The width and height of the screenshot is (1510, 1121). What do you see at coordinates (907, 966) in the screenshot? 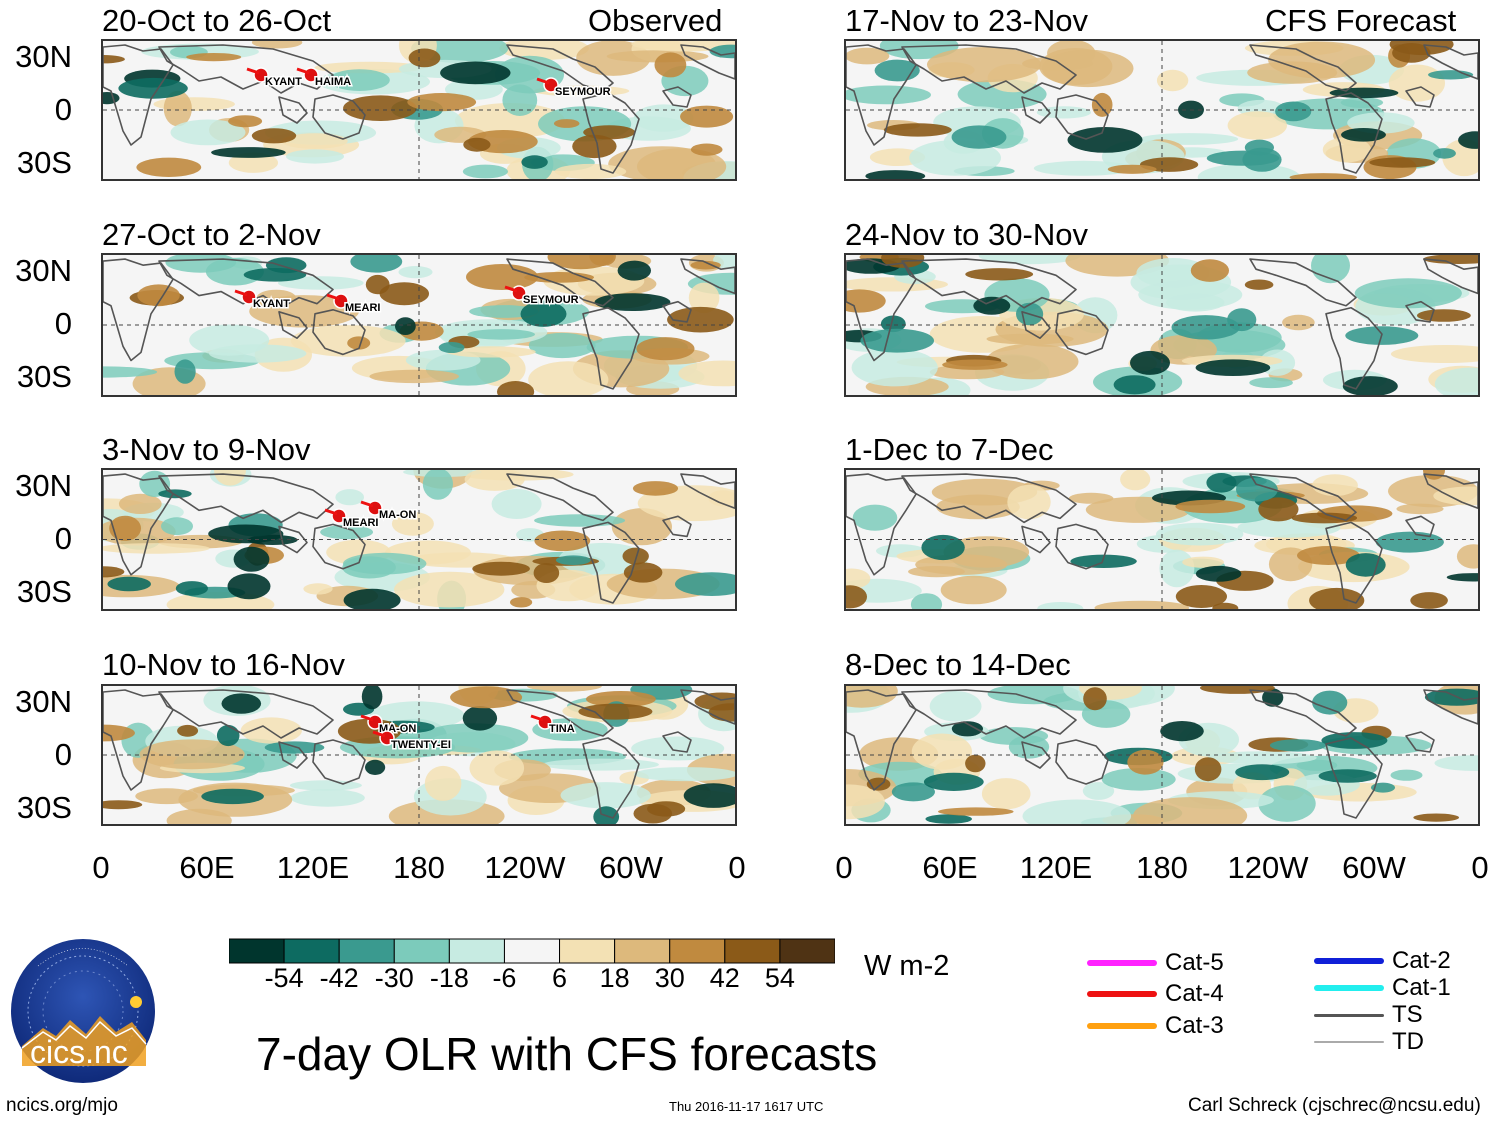
I see `units-label: W m-2` at bounding box center [907, 966].